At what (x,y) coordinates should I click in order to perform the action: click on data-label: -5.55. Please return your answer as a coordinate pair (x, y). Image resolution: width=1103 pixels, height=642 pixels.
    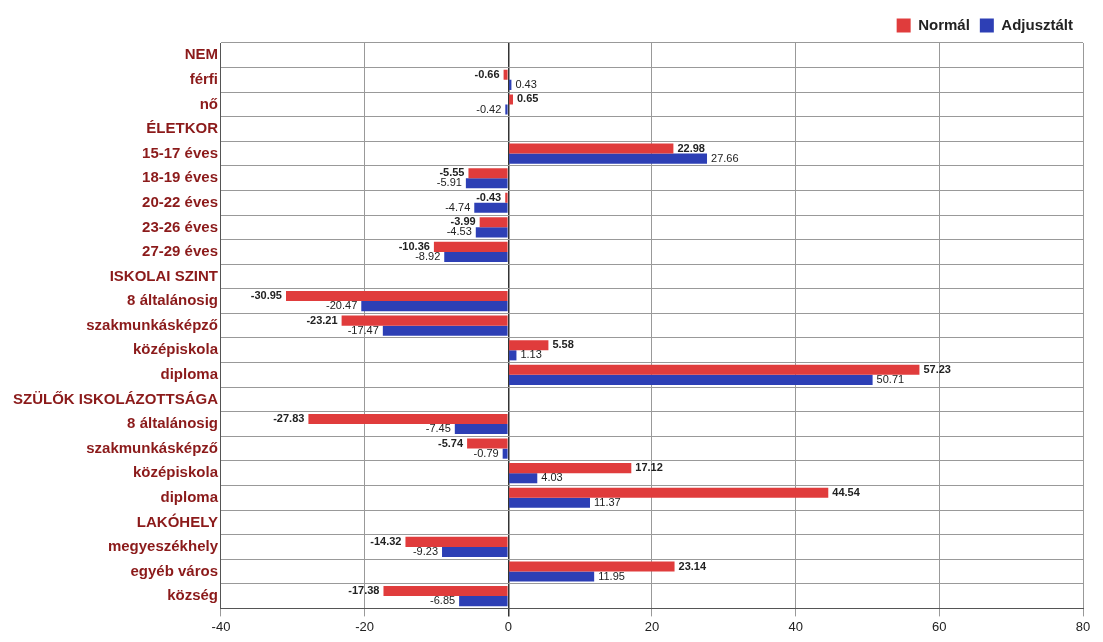
    Looking at the image, I should click on (452, 172).